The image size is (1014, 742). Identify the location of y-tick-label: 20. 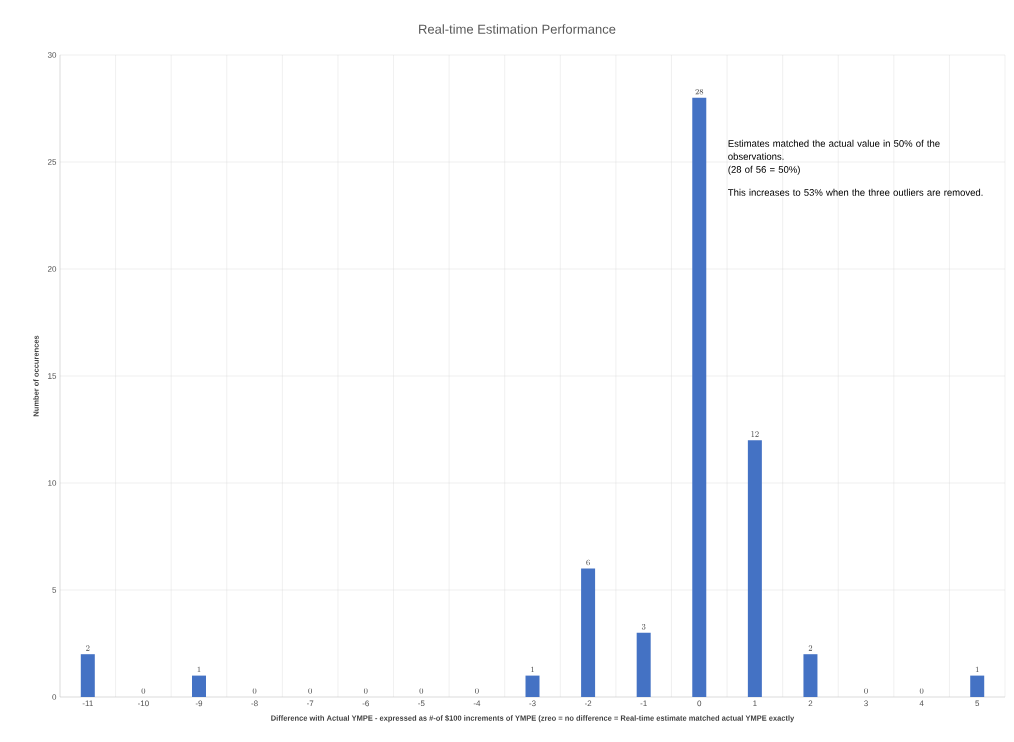
(52, 269).